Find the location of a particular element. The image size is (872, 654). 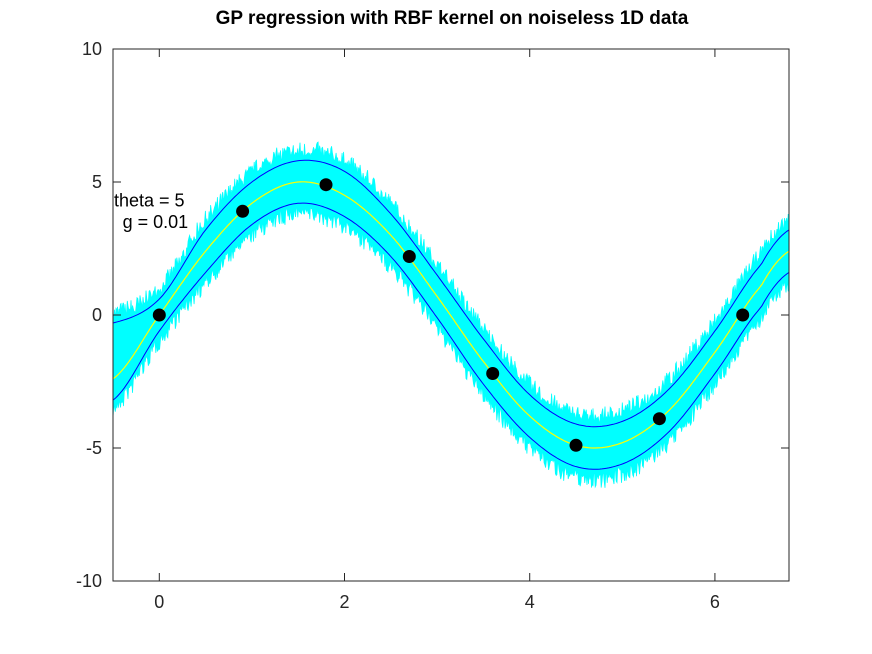

y-tick-label: 10 is located at coordinates (92, 49).